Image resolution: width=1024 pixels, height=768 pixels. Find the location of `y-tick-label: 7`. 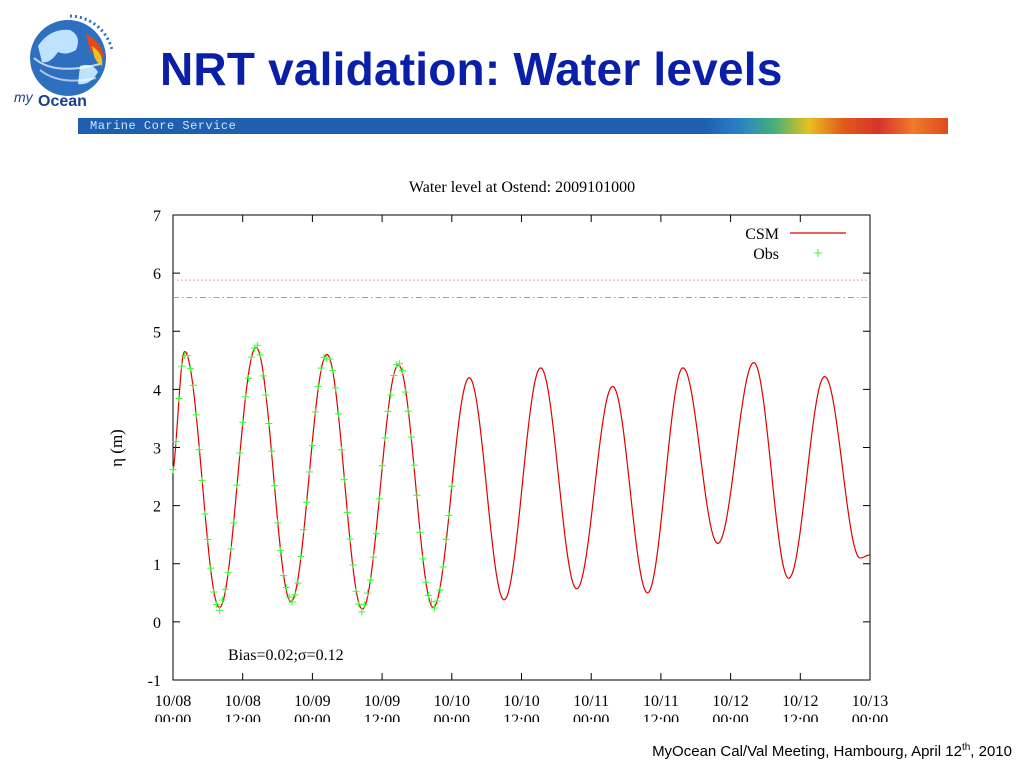

y-tick-label: 7 is located at coordinates (157, 216).